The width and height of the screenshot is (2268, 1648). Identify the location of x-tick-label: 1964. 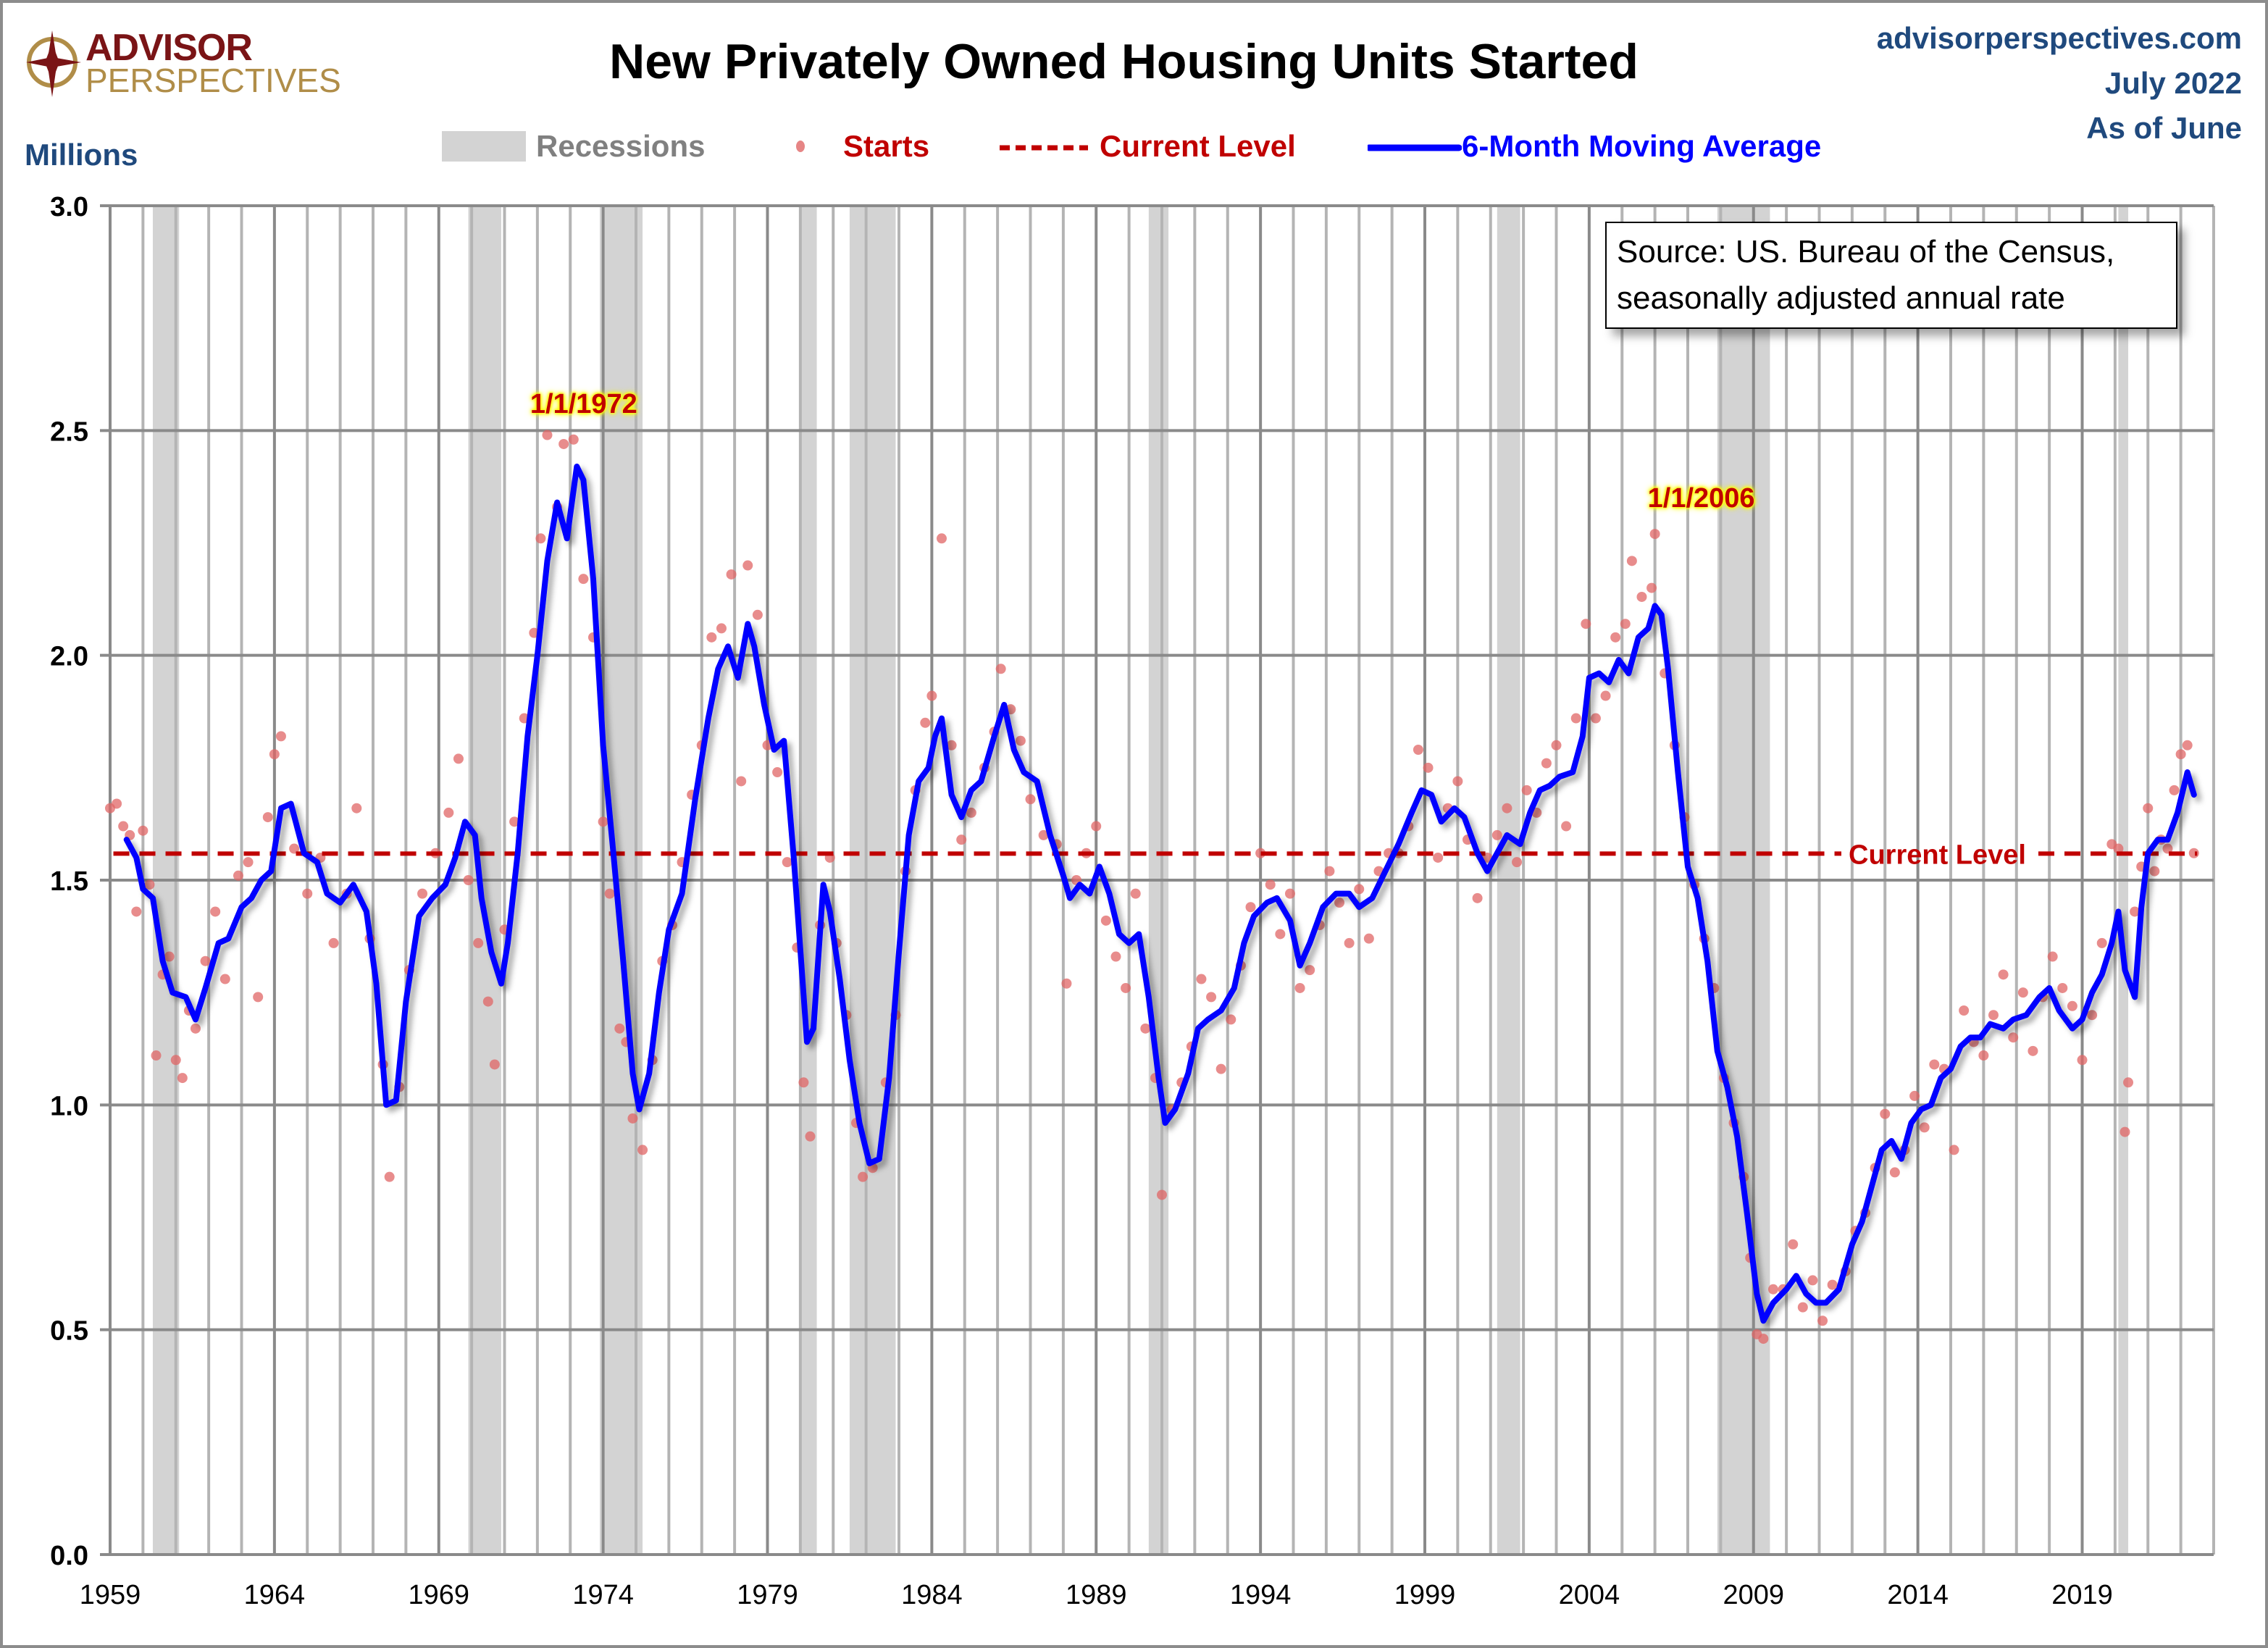
(275, 1595).